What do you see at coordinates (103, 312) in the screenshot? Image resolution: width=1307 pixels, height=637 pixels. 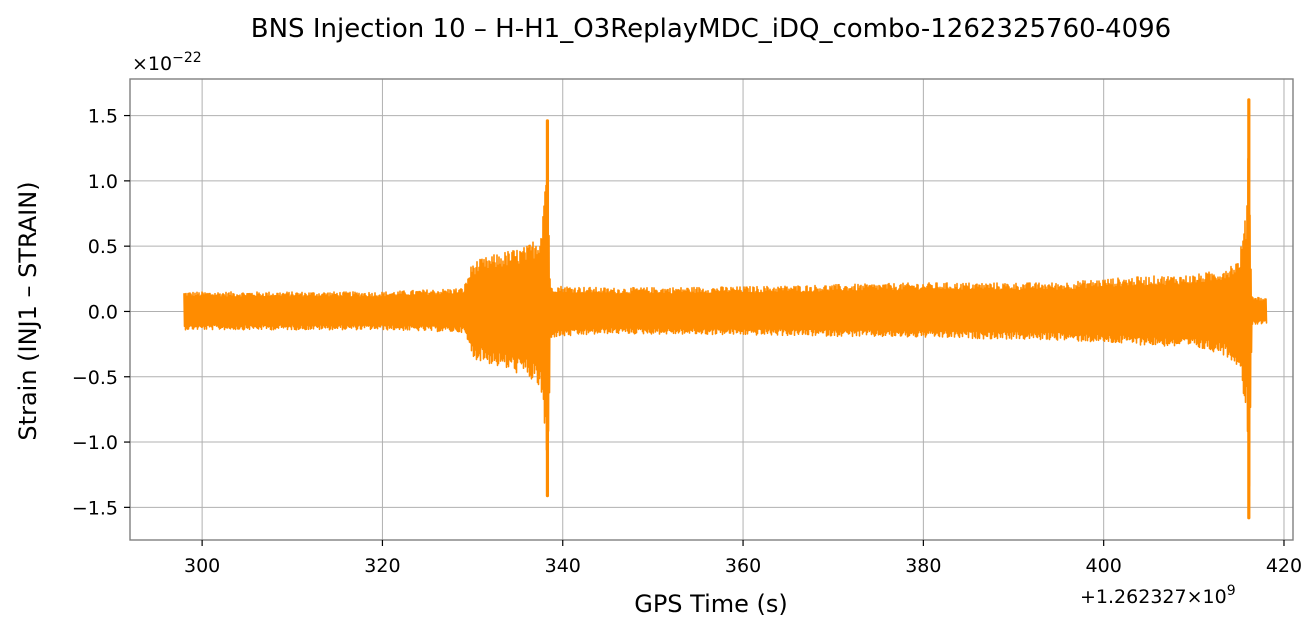 I see `y-tick-label: 0.0` at bounding box center [103, 312].